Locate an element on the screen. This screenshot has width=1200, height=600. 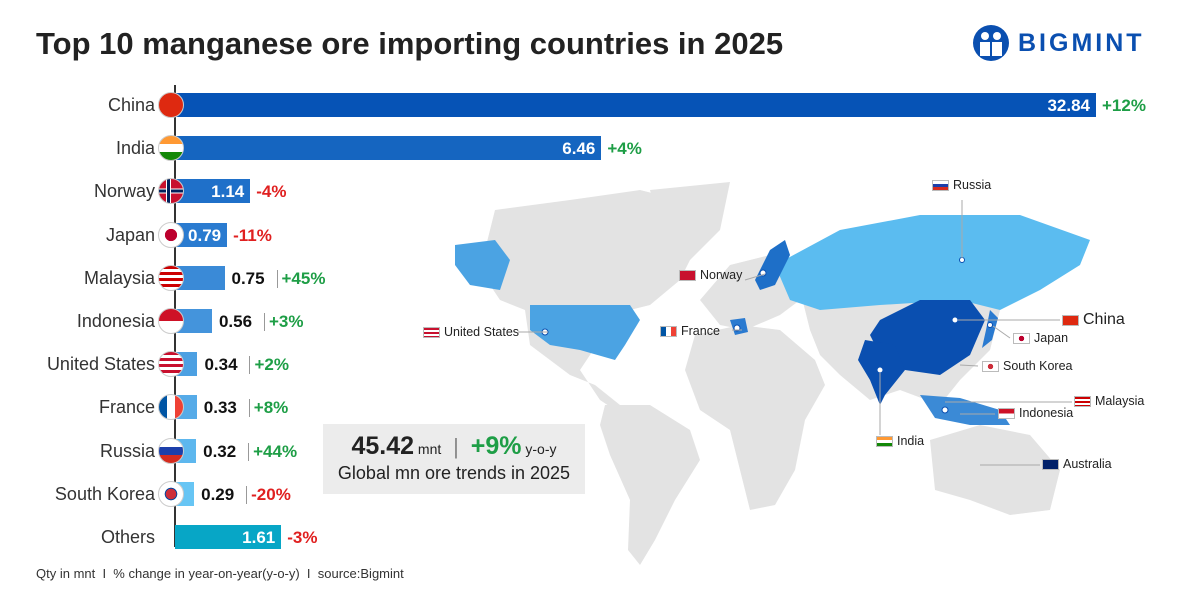
category-label: Malaysia is located at coordinates (119, 277).